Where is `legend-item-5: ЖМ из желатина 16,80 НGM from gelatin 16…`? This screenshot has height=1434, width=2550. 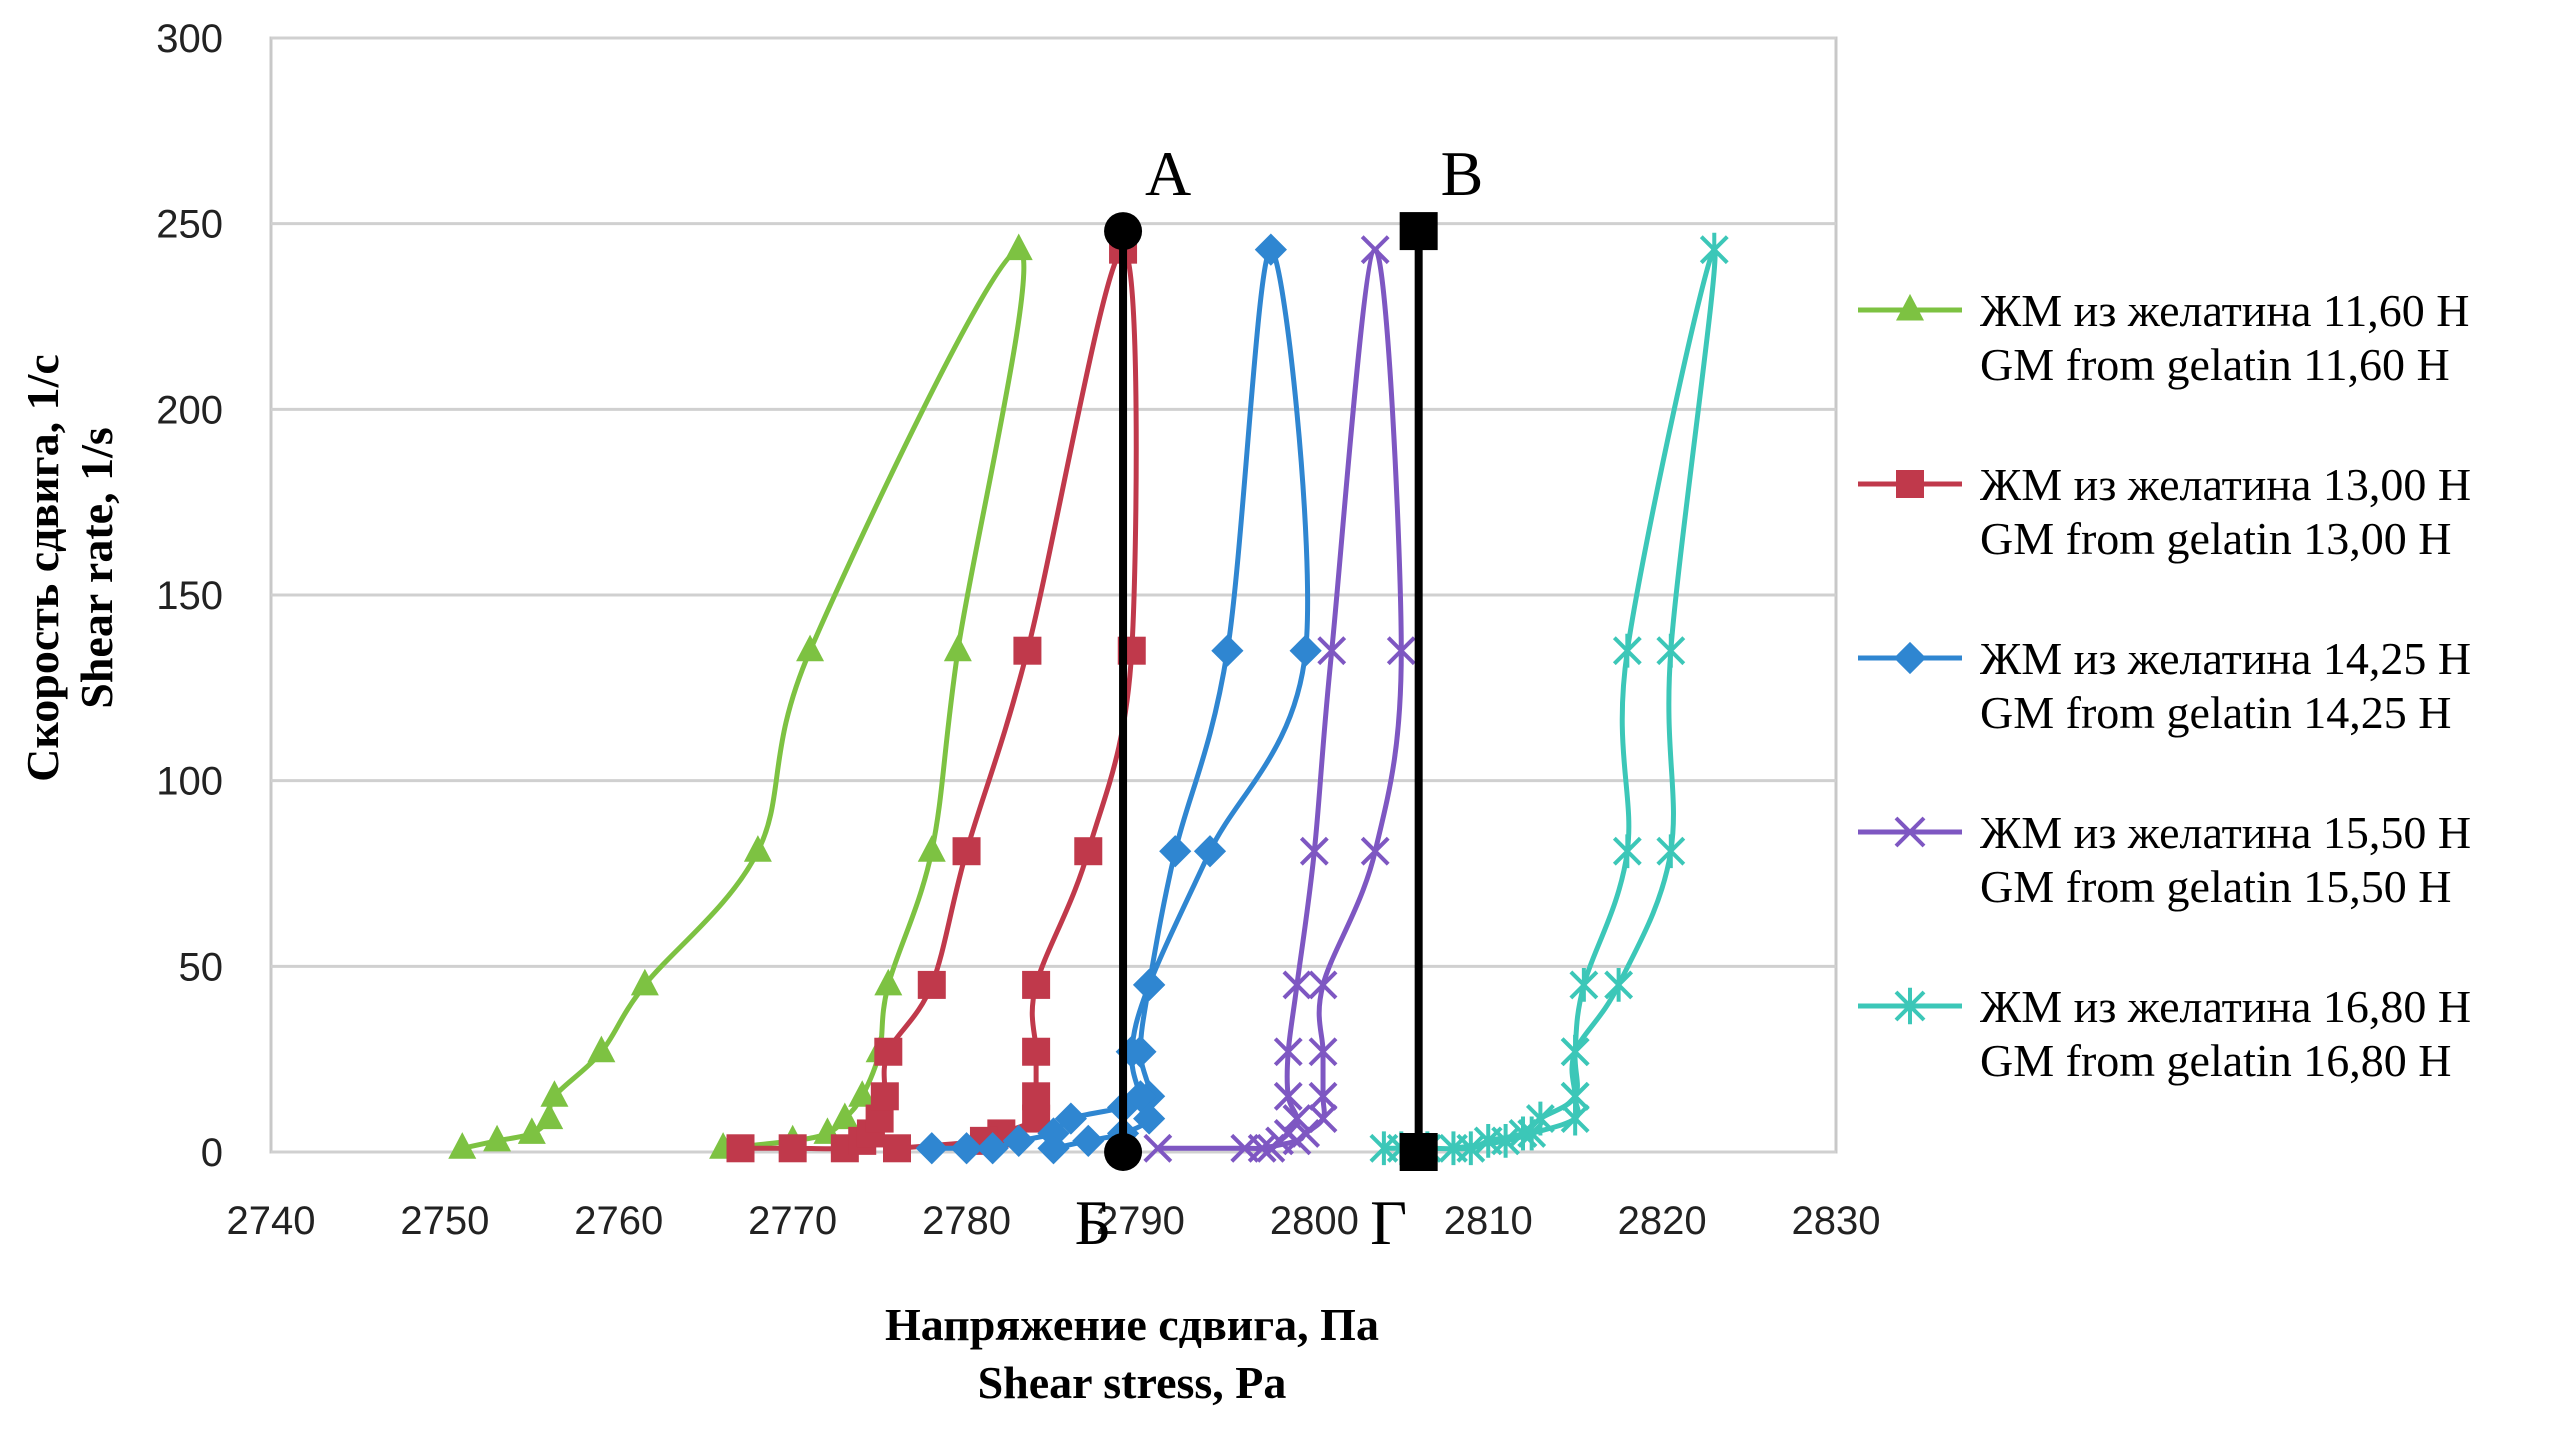
legend-item-5: ЖМ из желатина 16,80 НGM from gelatin 16… is located at coordinates (2164, 1033).